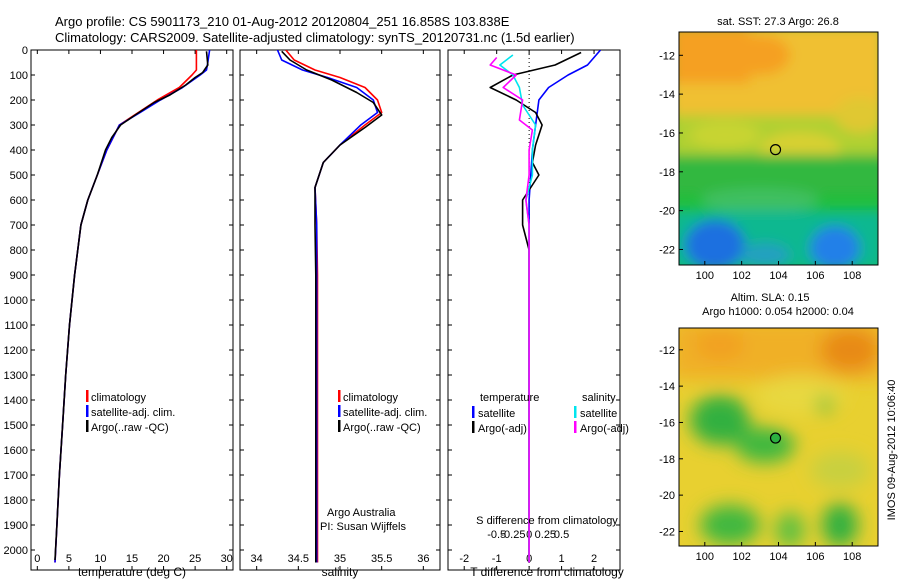 The width and height of the screenshot is (900, 580). Describe the element at coordinates (19, 76) in the screenshot. I see `depth-tick-label: 100` at that location.